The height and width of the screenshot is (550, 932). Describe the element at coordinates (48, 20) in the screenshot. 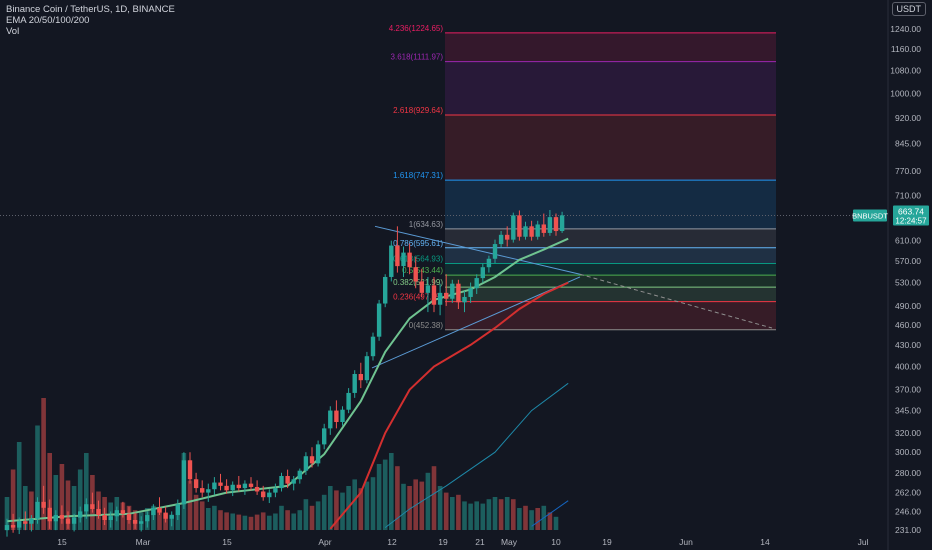

I see `ema-legend: EMA 20/50/100/200` at that location.